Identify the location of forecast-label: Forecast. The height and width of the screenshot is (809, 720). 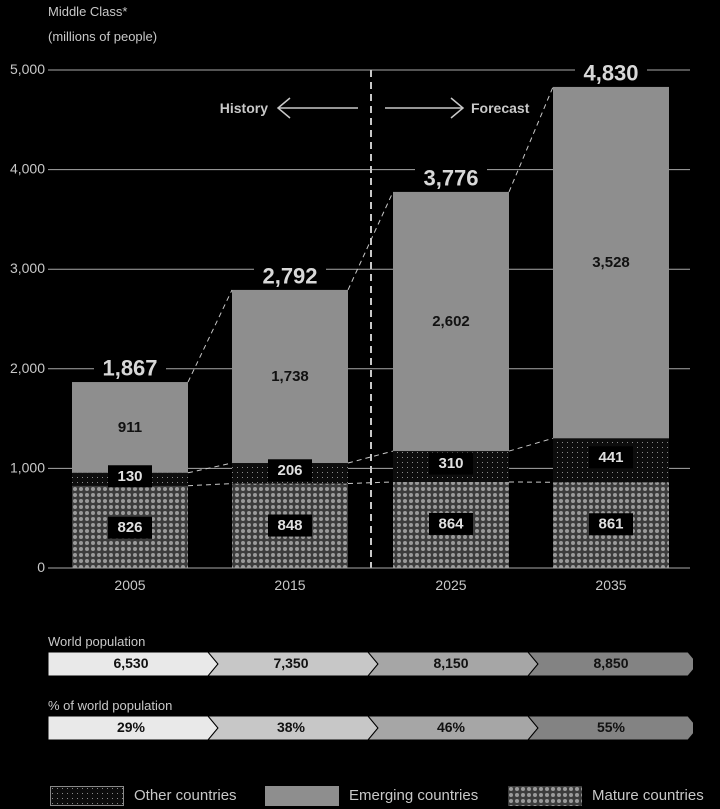
(500, 108).